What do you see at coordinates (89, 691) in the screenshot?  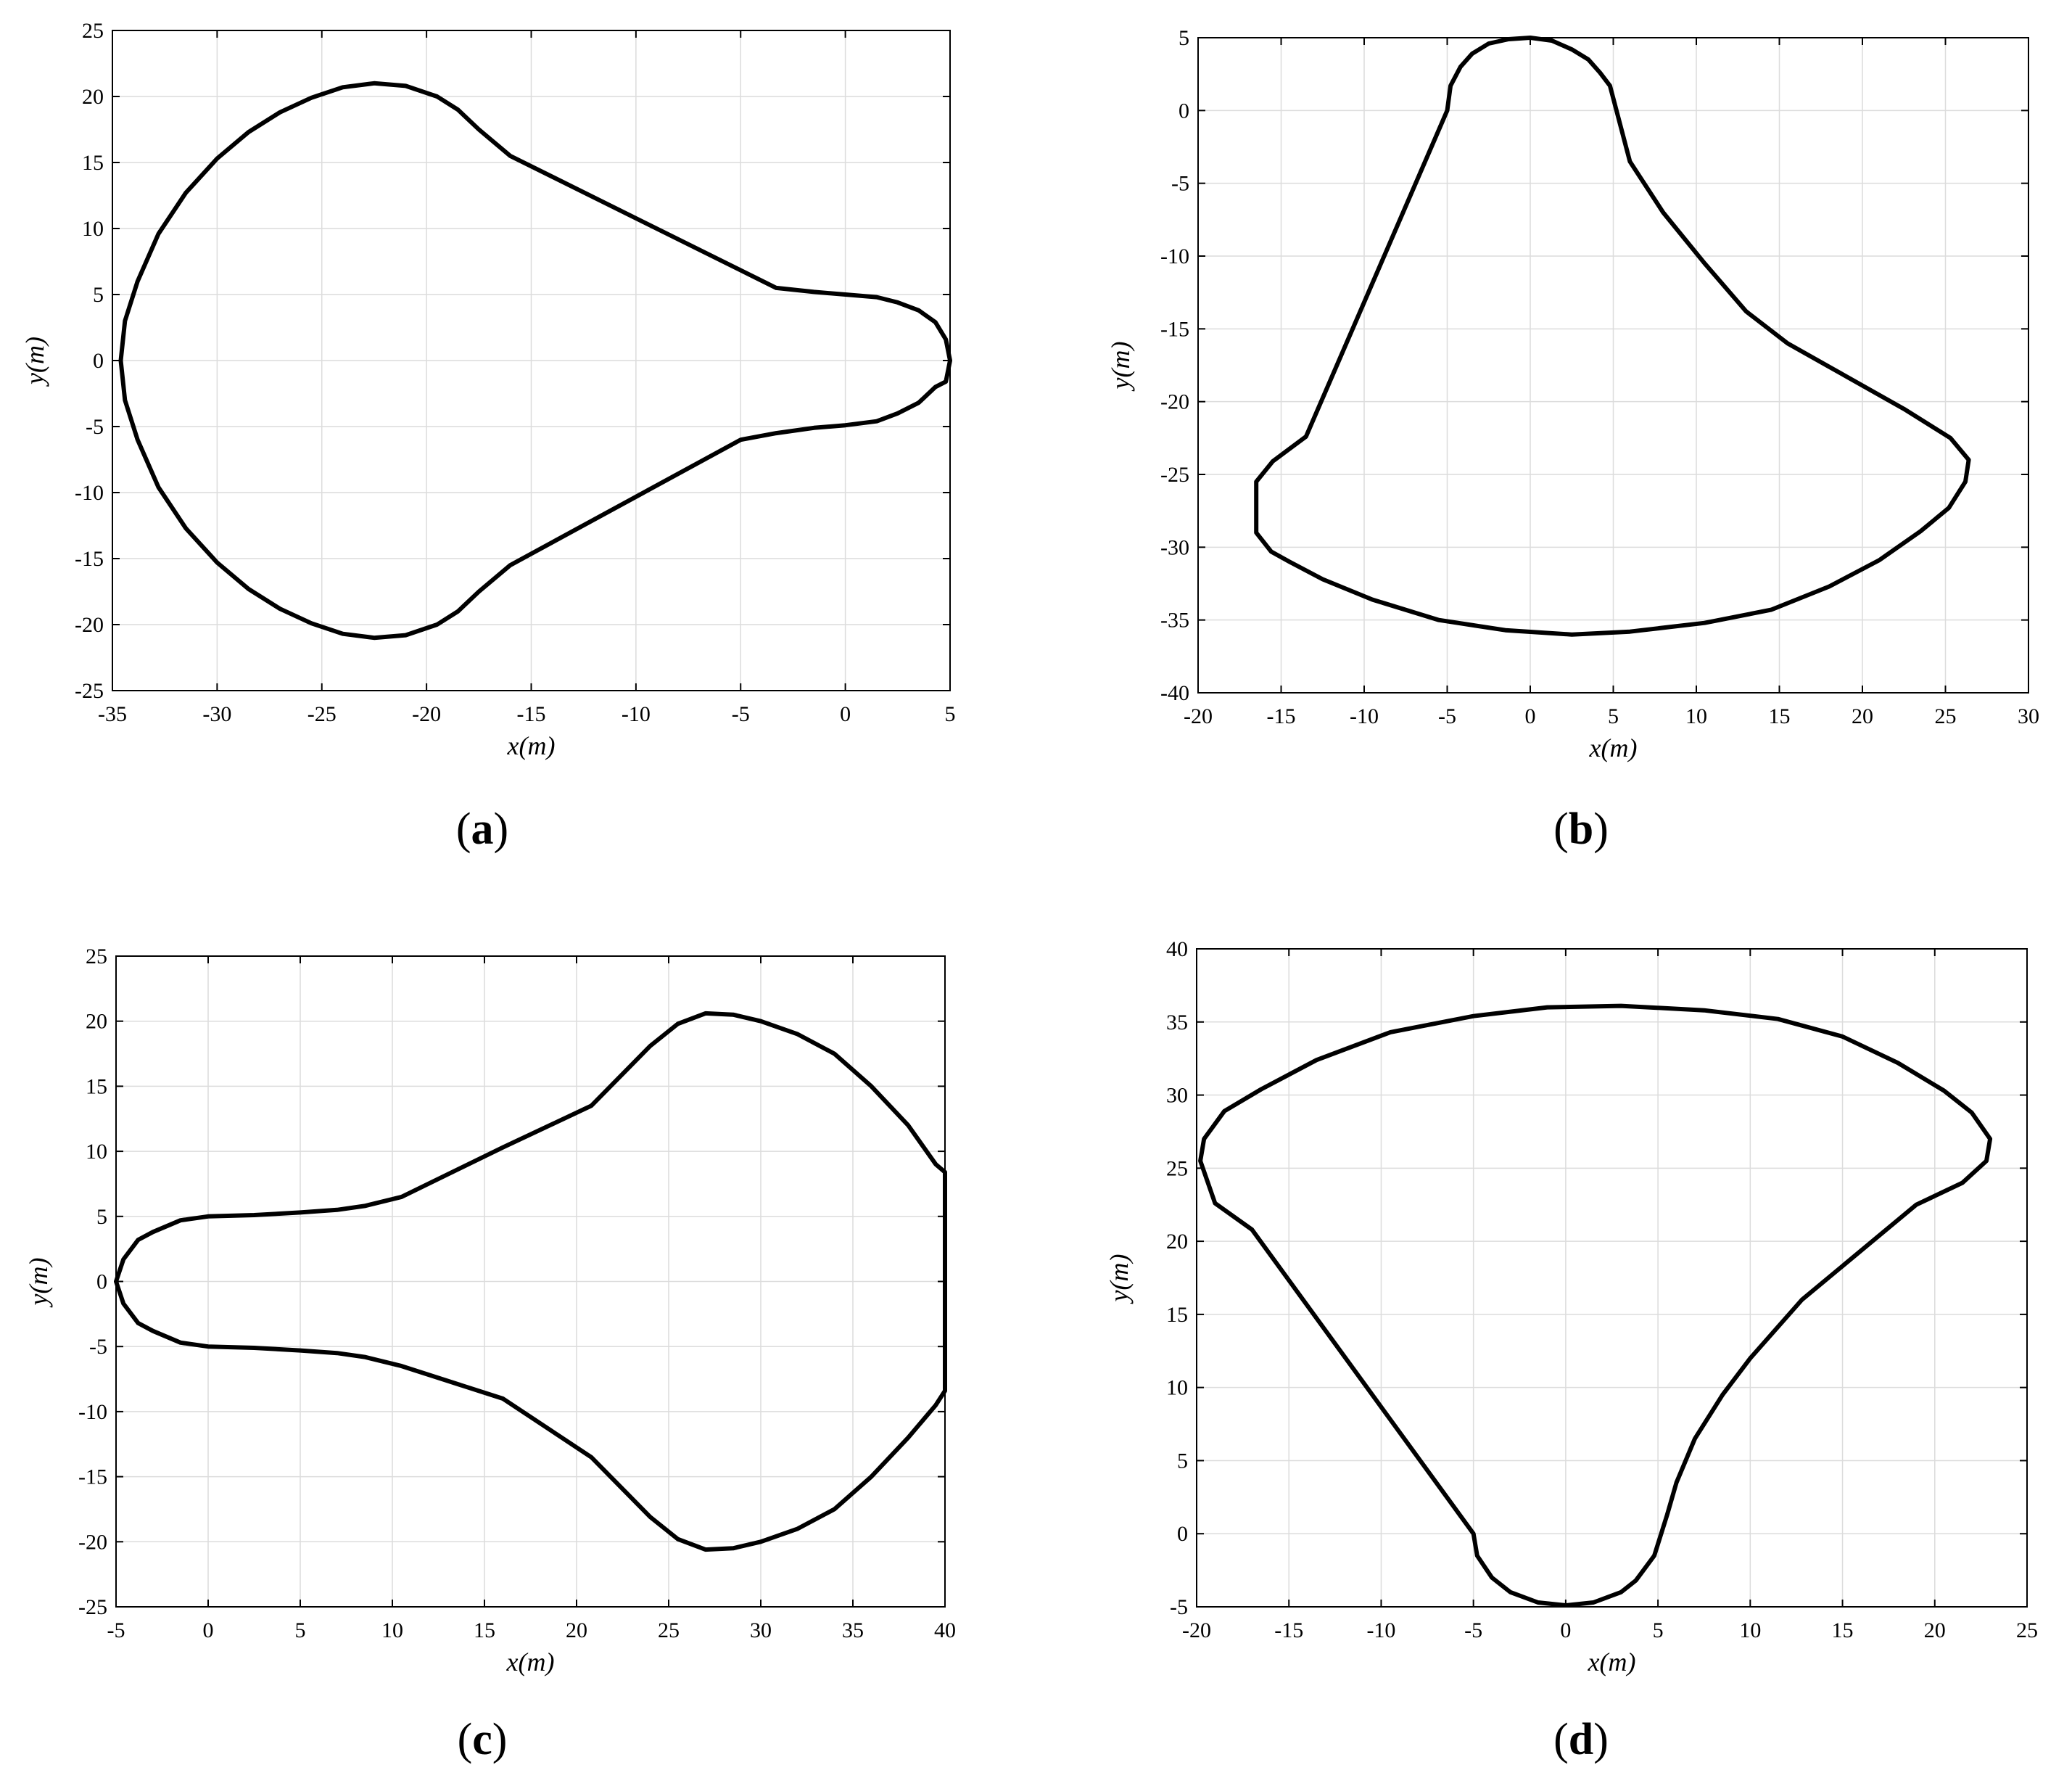 I see `chart-a-ytick-label: -25` at bounding box center [89, 691].